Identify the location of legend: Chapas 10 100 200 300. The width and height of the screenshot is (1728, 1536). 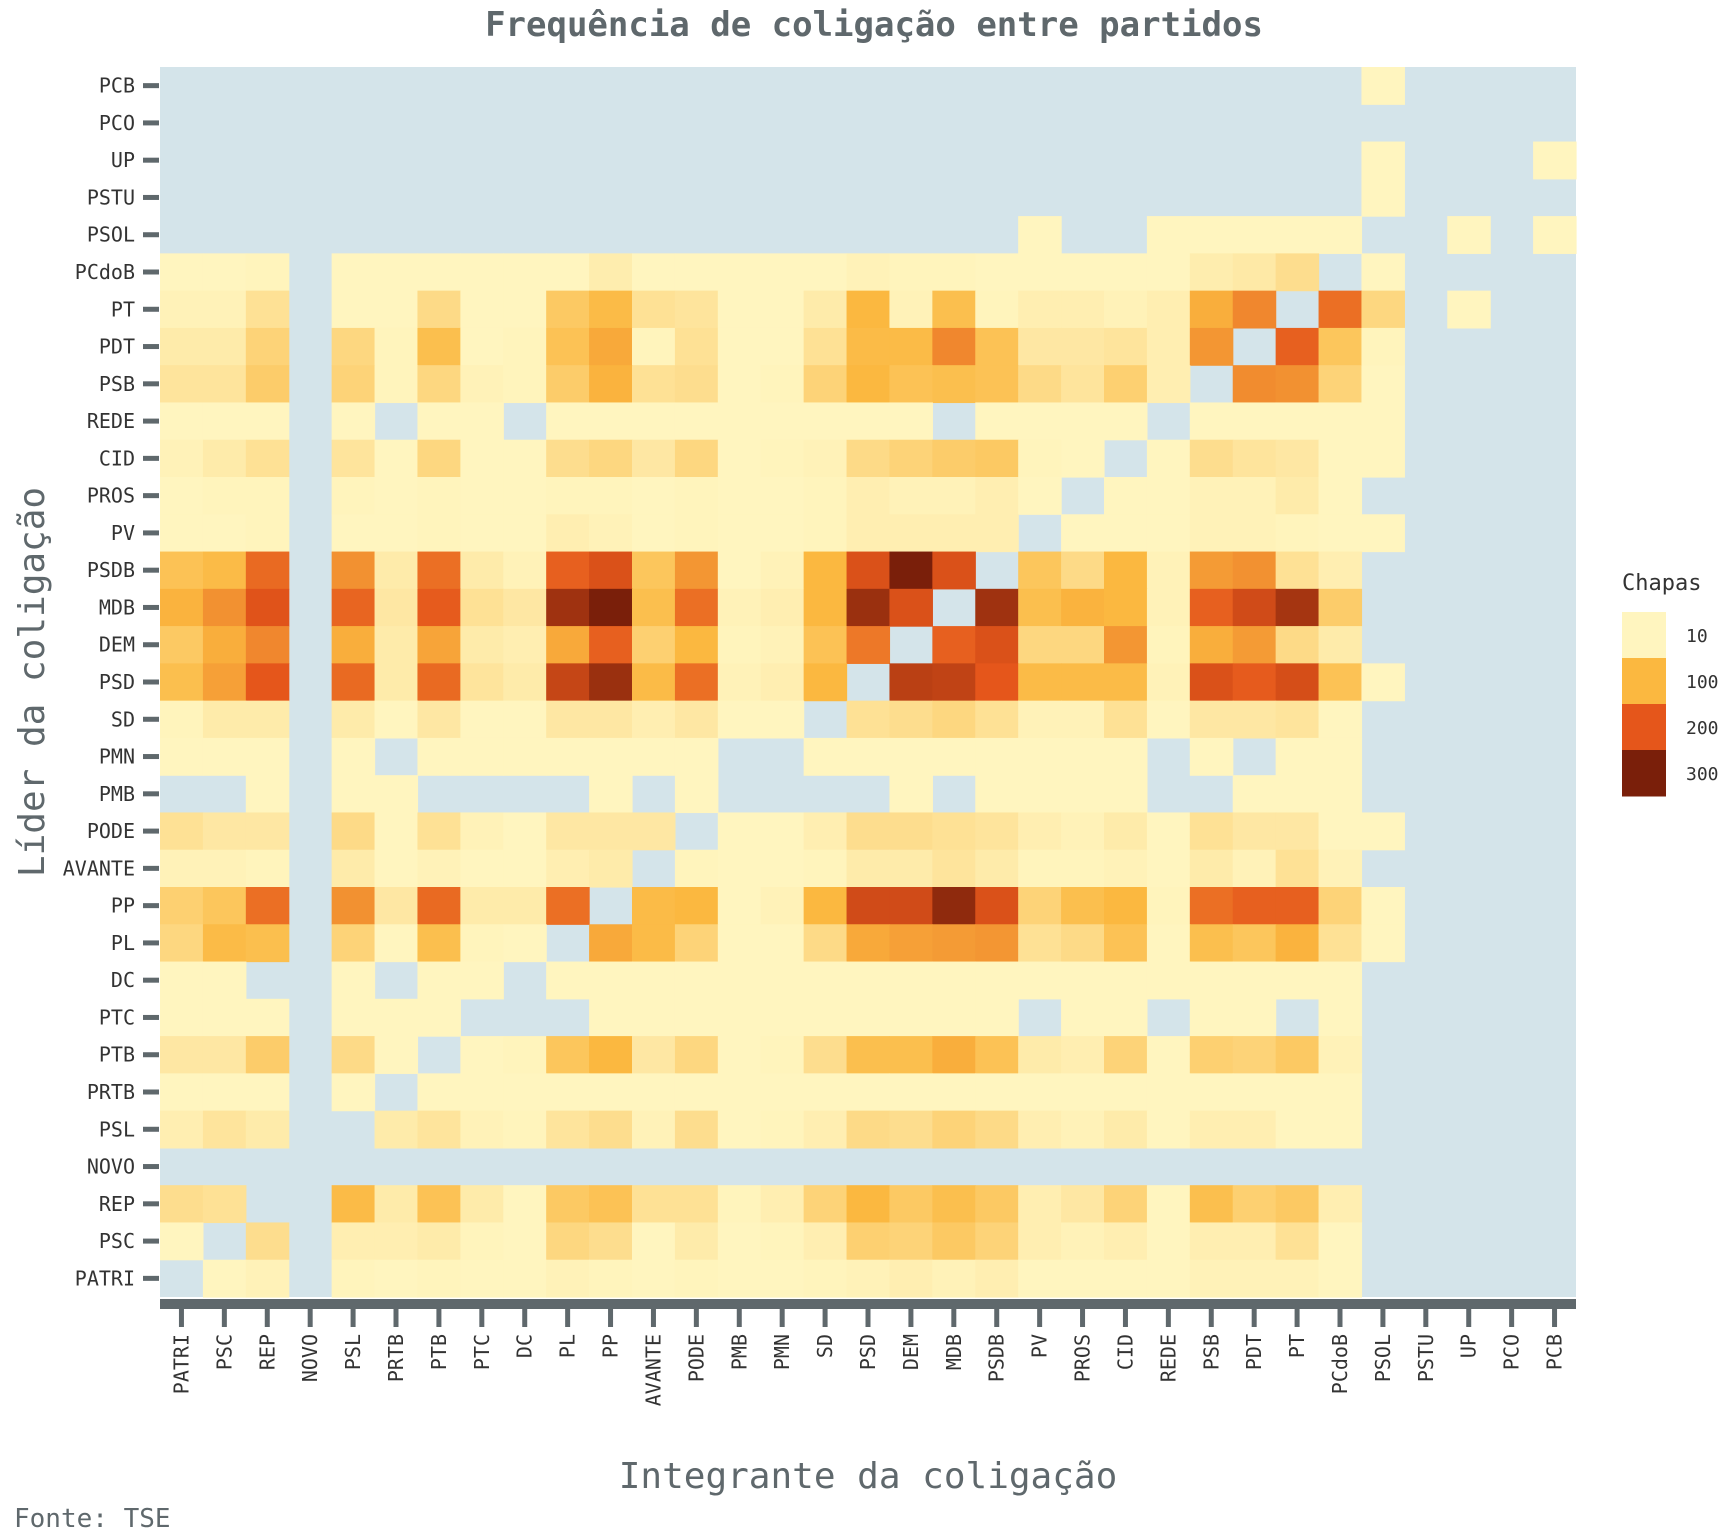
(1670, 684).